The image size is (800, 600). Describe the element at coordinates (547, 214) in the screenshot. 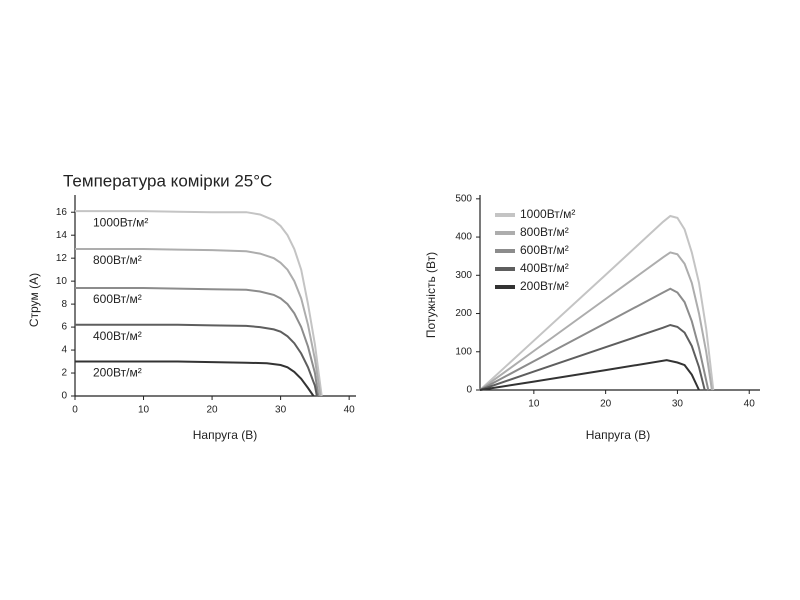

I see `legend-label: 1000Вт/м²` at that location.